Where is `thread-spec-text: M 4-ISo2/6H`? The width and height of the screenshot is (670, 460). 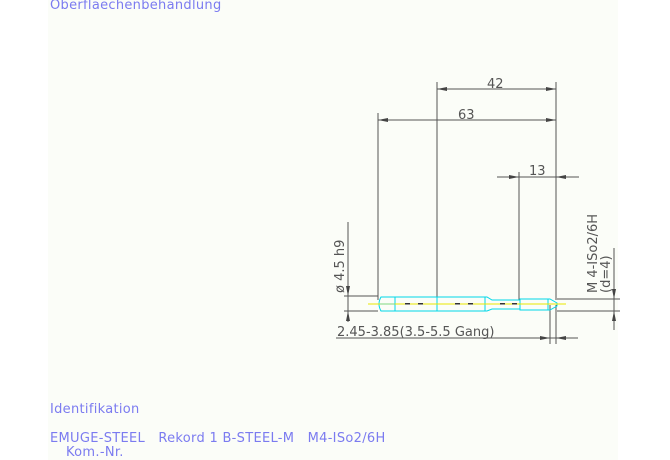
thread-spec-text: M 4-ISo2/6H is located at coordinates (593, 253).